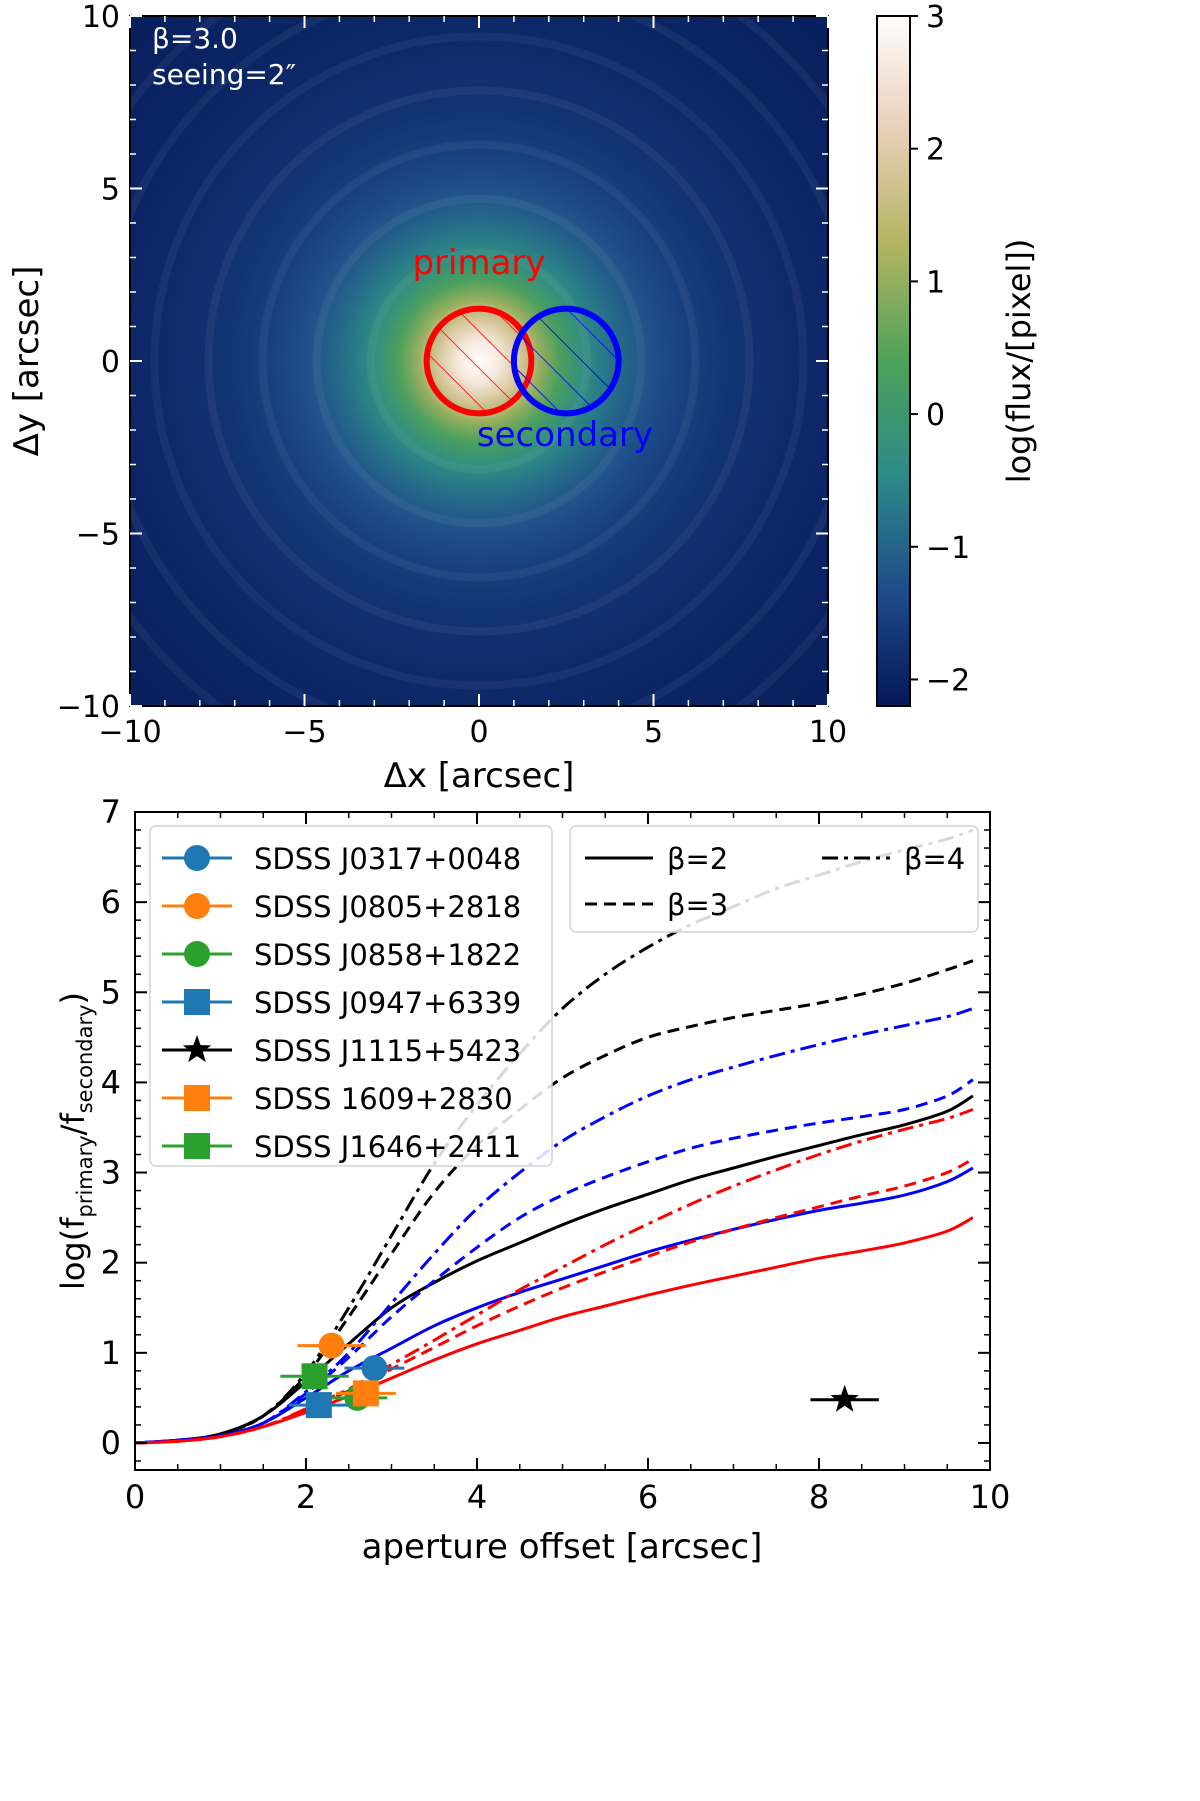 The width and height of the screenshot is (1200, 1801). I want to click on y-tick-label: 3, so click(111, 1173).